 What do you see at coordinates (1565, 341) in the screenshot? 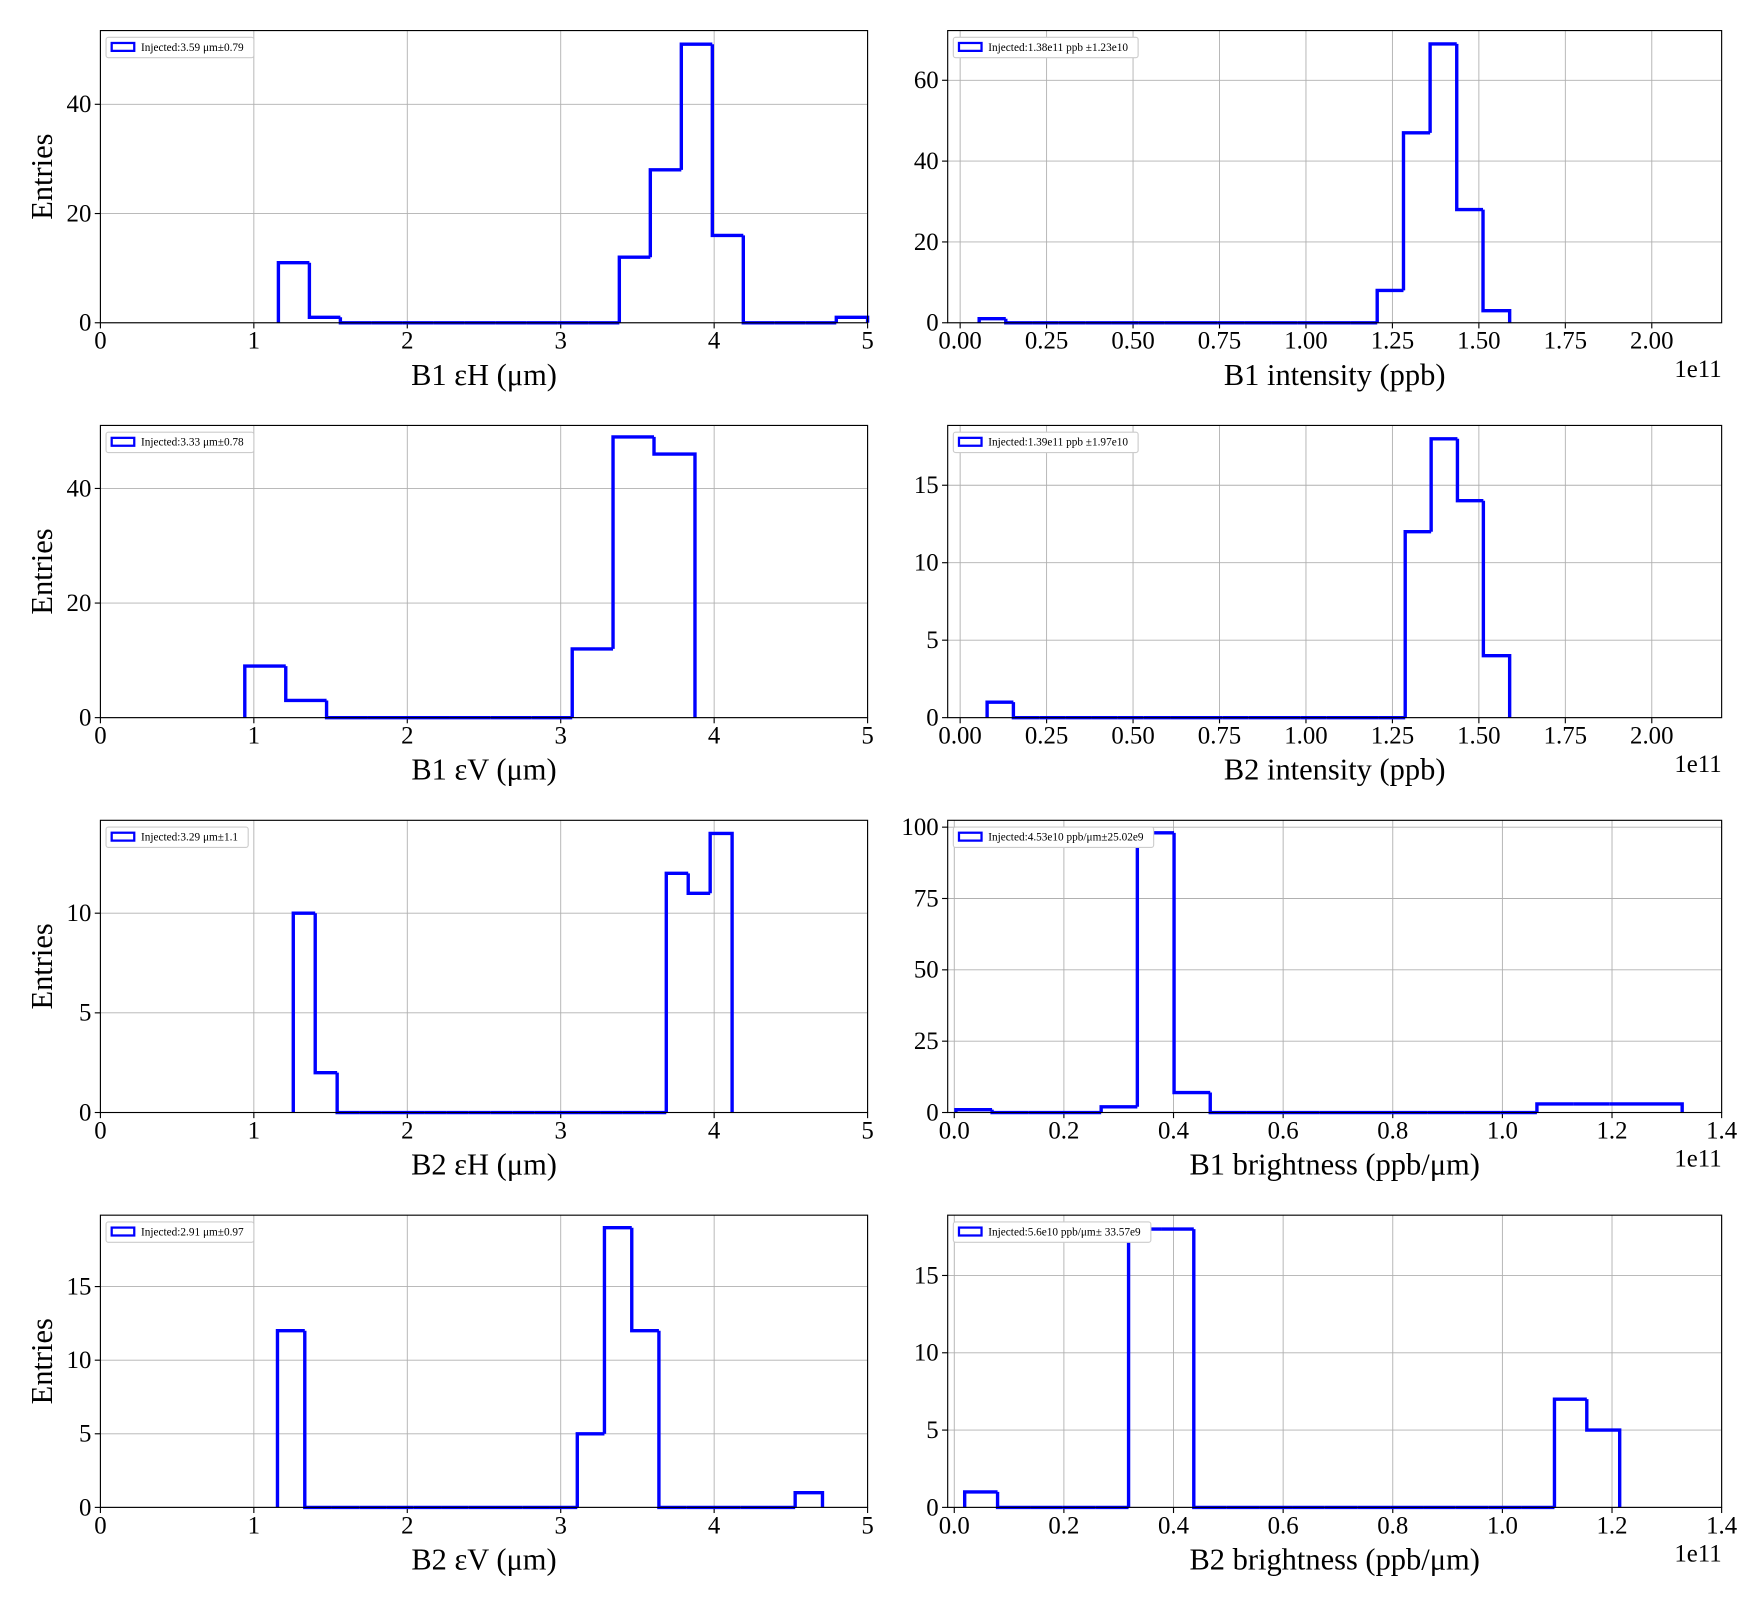
I see `x-tick-label: 1.75` at bounding box center [1565, 341].